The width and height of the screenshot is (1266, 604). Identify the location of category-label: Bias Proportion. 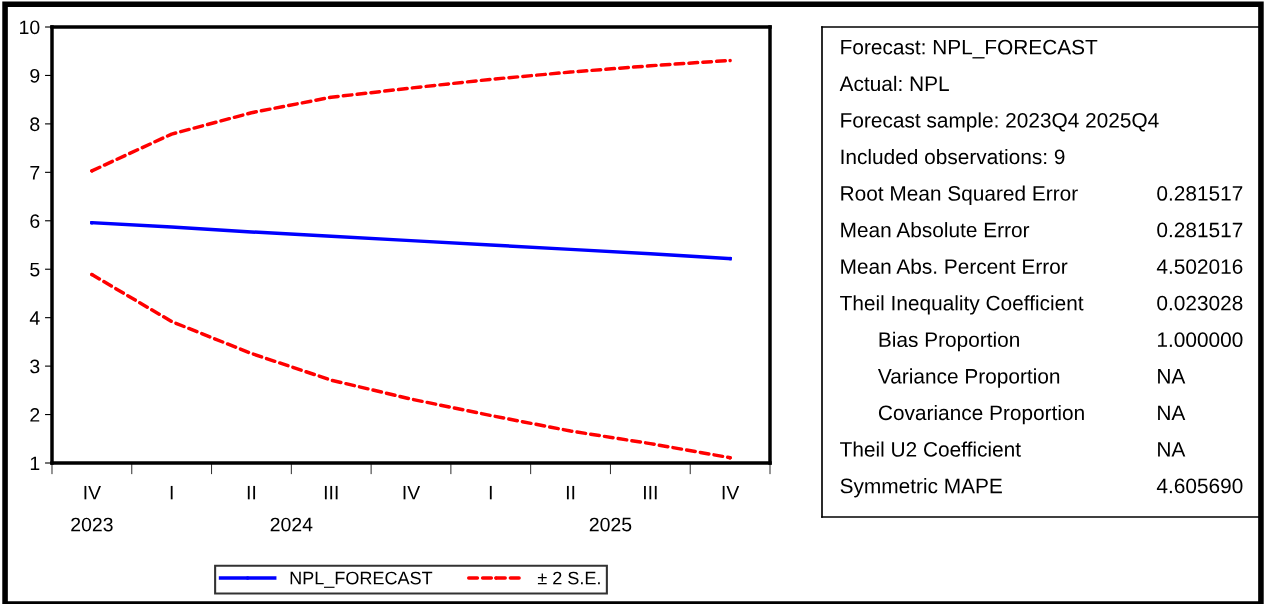
(949, 341).